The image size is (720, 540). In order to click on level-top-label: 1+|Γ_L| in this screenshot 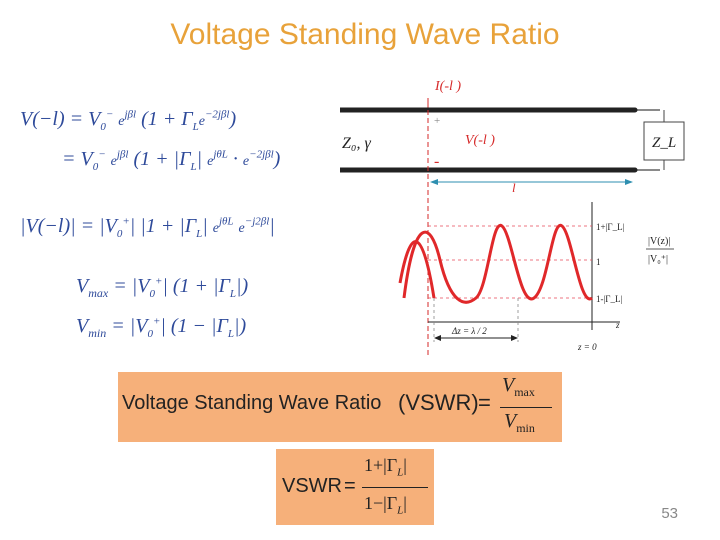, I will do `click(610, 227)`.